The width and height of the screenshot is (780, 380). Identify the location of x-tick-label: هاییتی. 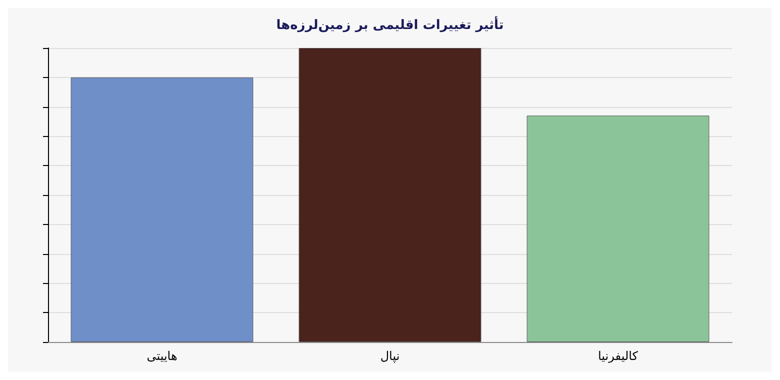
(162, 356).